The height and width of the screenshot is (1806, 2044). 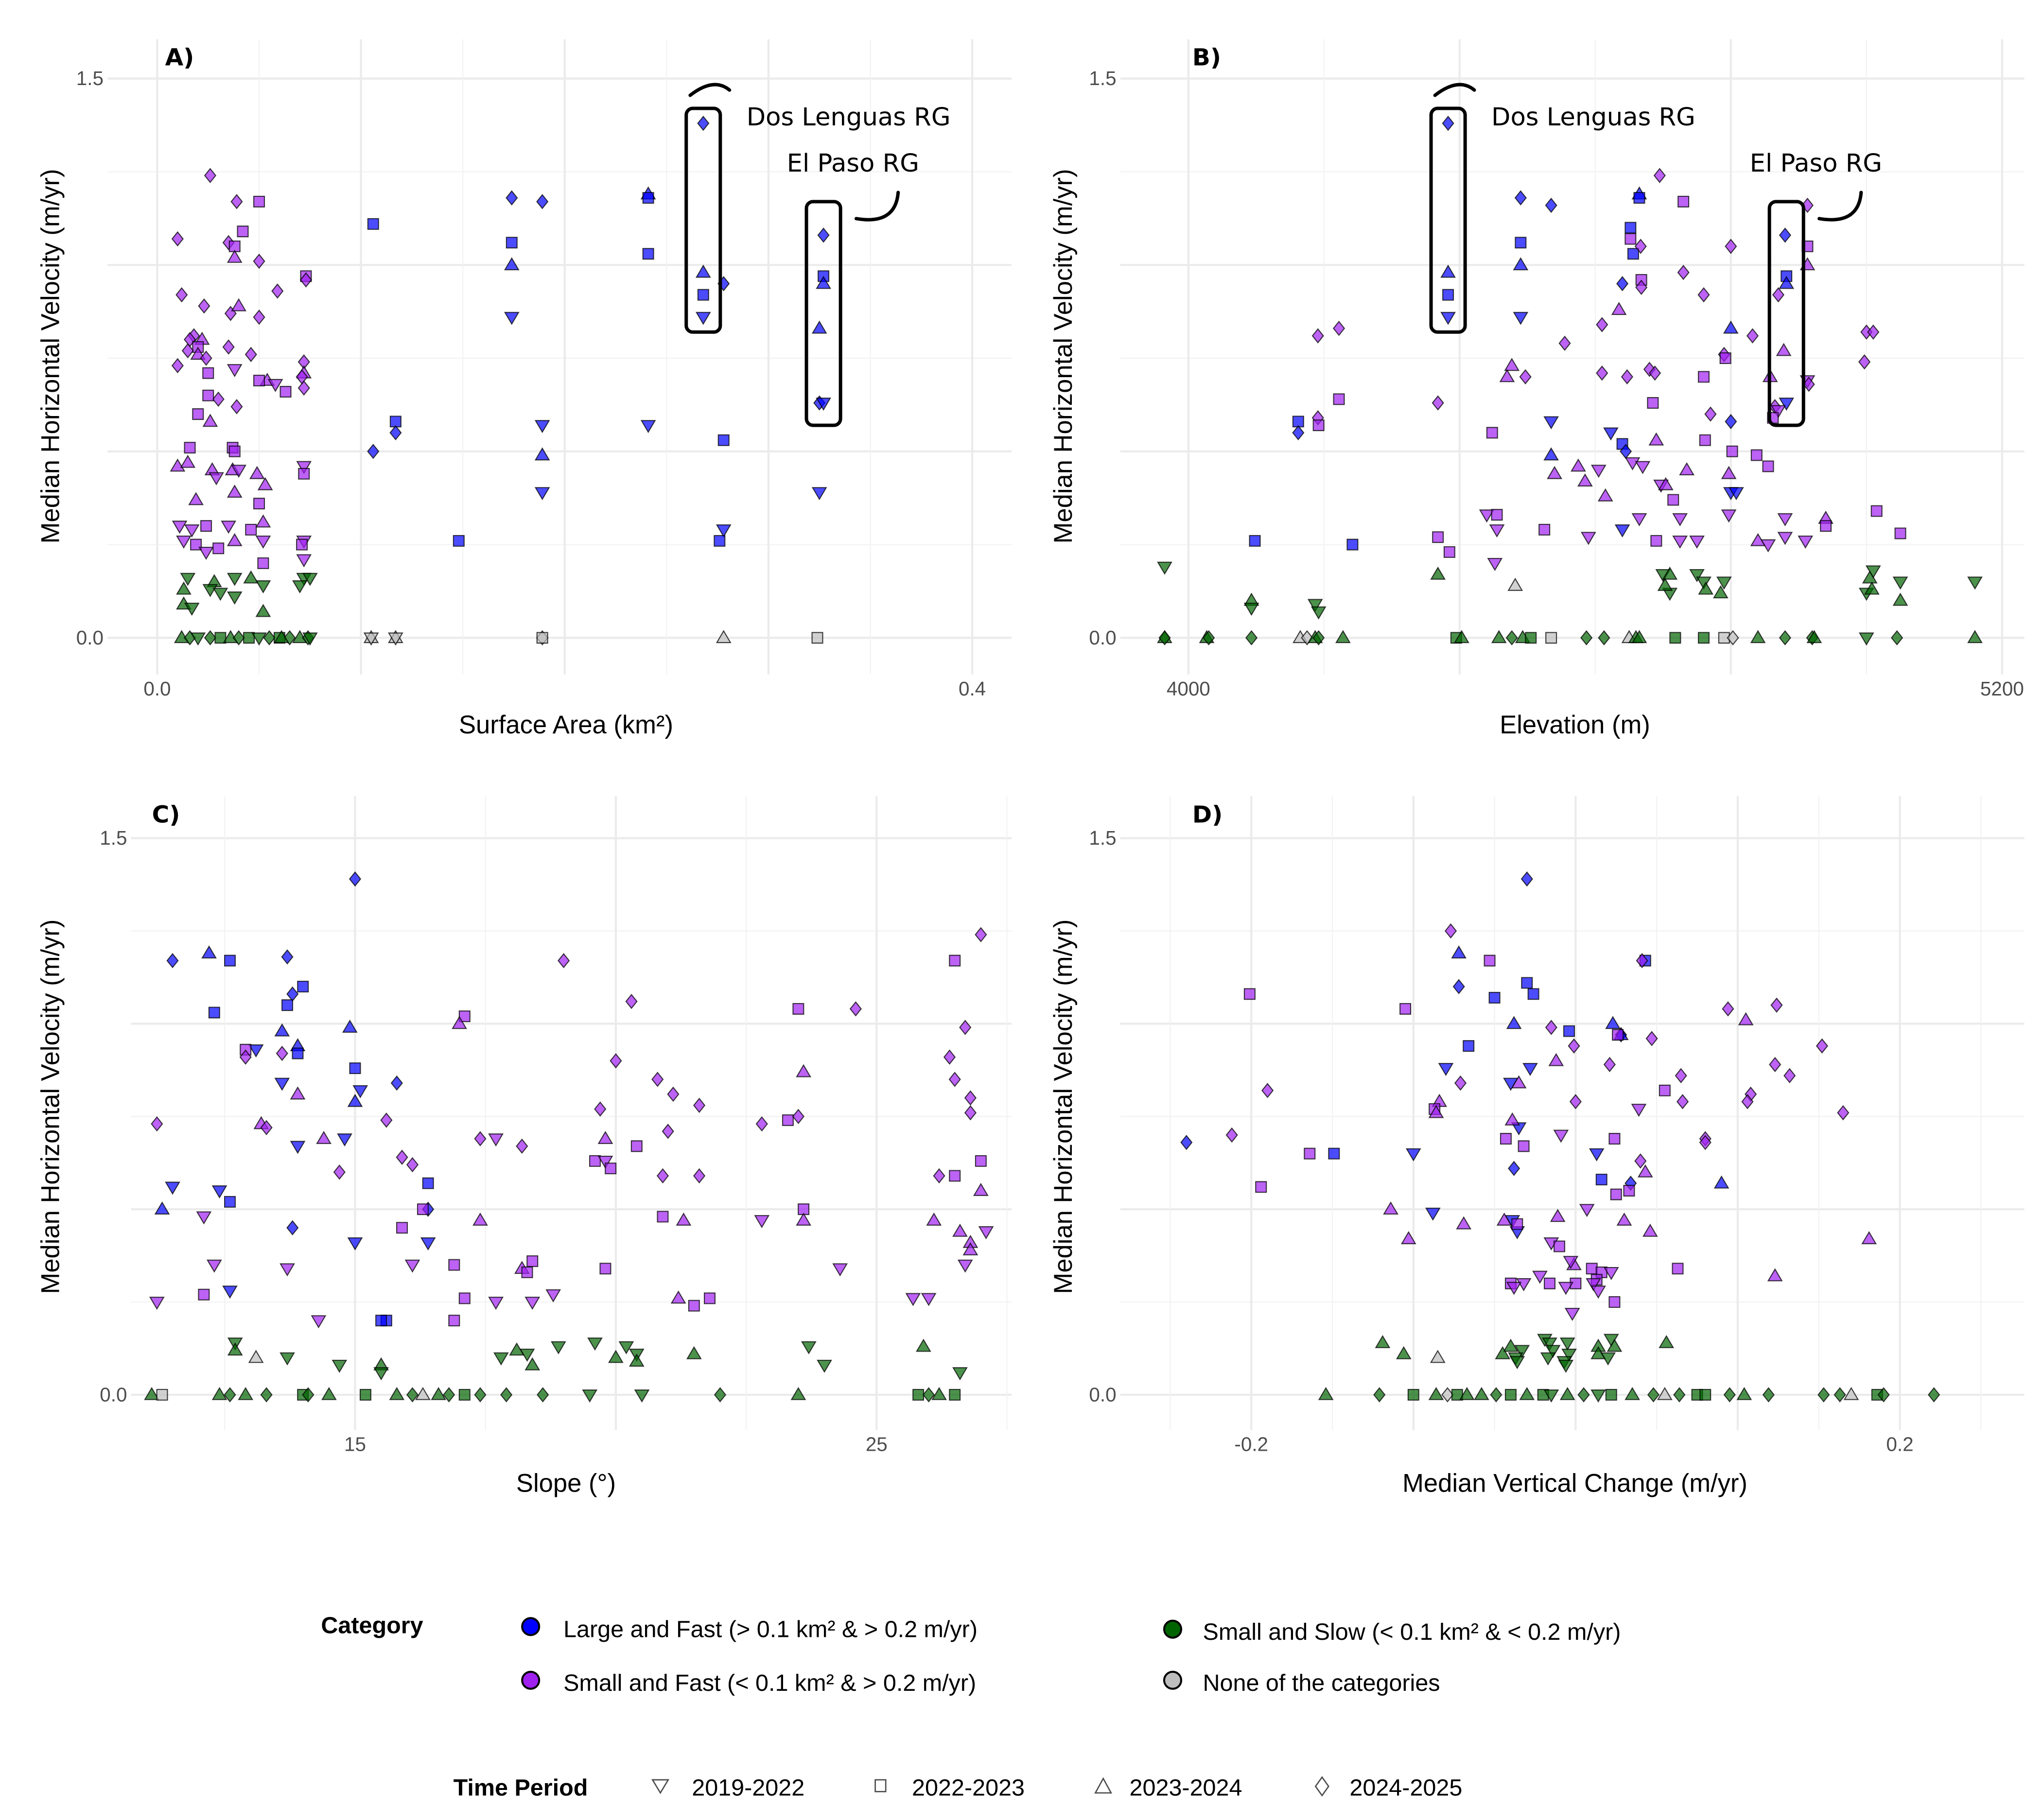 What do you see at coordinates (1412, 1632) in the screenshot?
I see `legend-label-small-slow: Small and Slow (< 0.1 km² & < 0.2 m/yr)` at bounding box center [1412, 1632].